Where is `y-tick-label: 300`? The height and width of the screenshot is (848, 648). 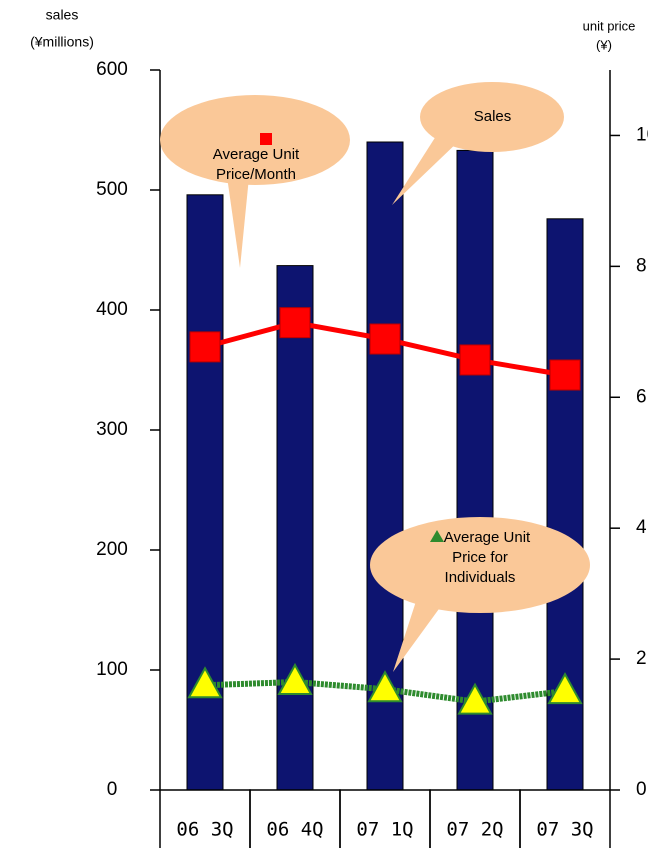 y-tick-label: 300 is located at coordinates (112, 429).